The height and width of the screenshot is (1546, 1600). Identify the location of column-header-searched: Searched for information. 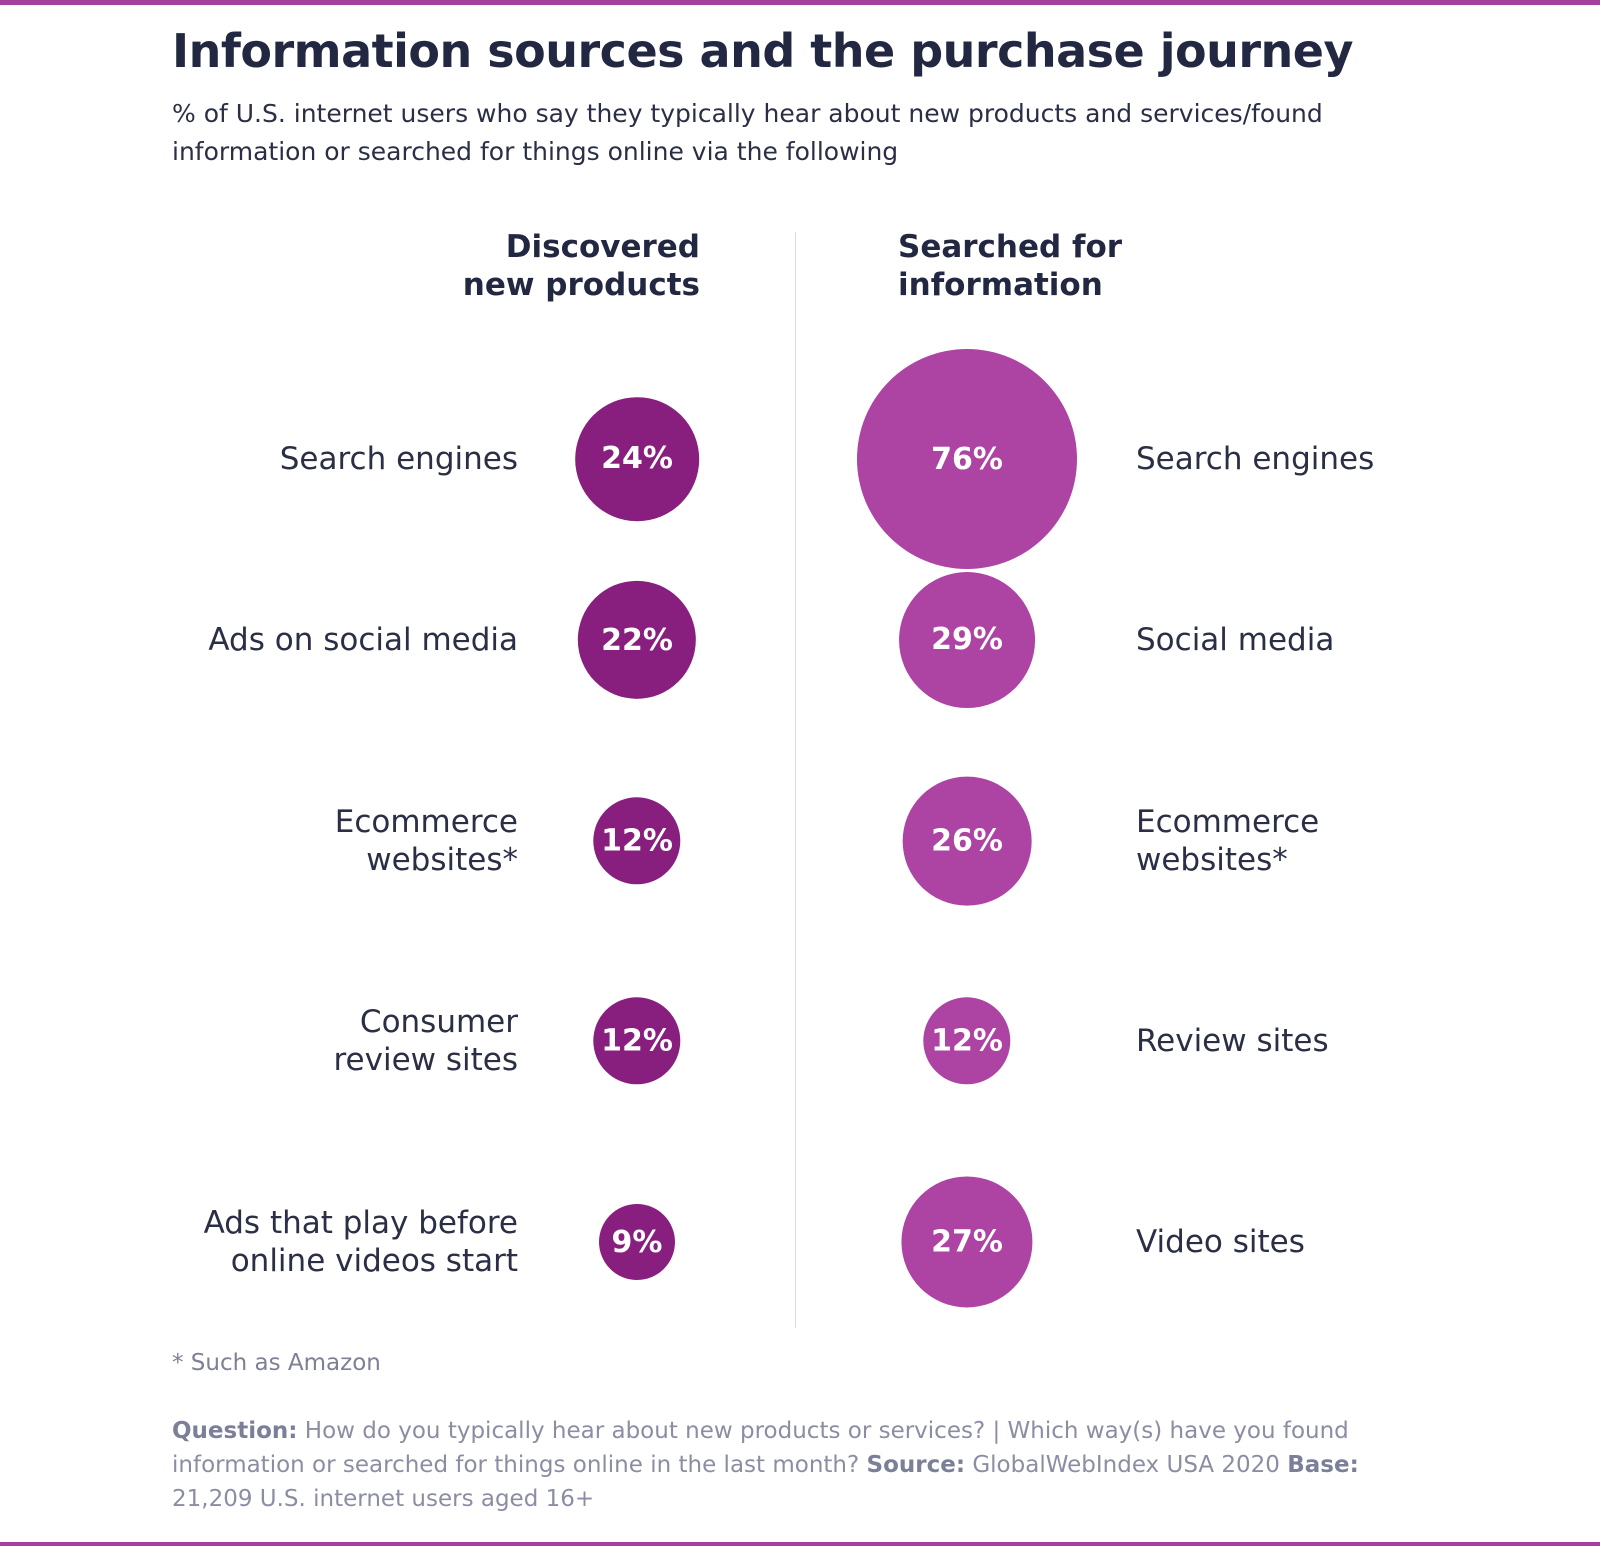
(1010, 266).